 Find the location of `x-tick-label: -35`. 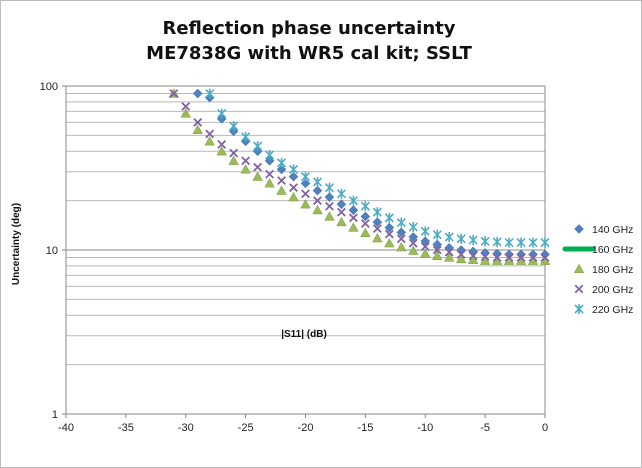

x-tick-label: -35 is located at coordinates (126, 428).